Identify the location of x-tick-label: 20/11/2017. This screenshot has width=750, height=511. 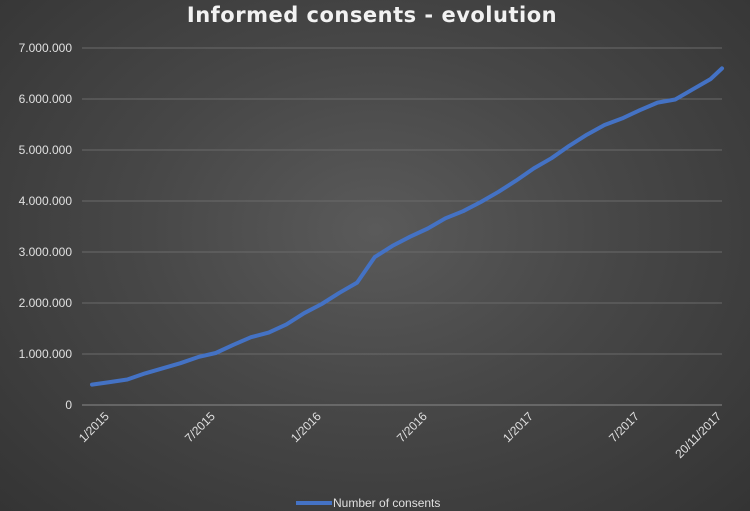
(698, 435).